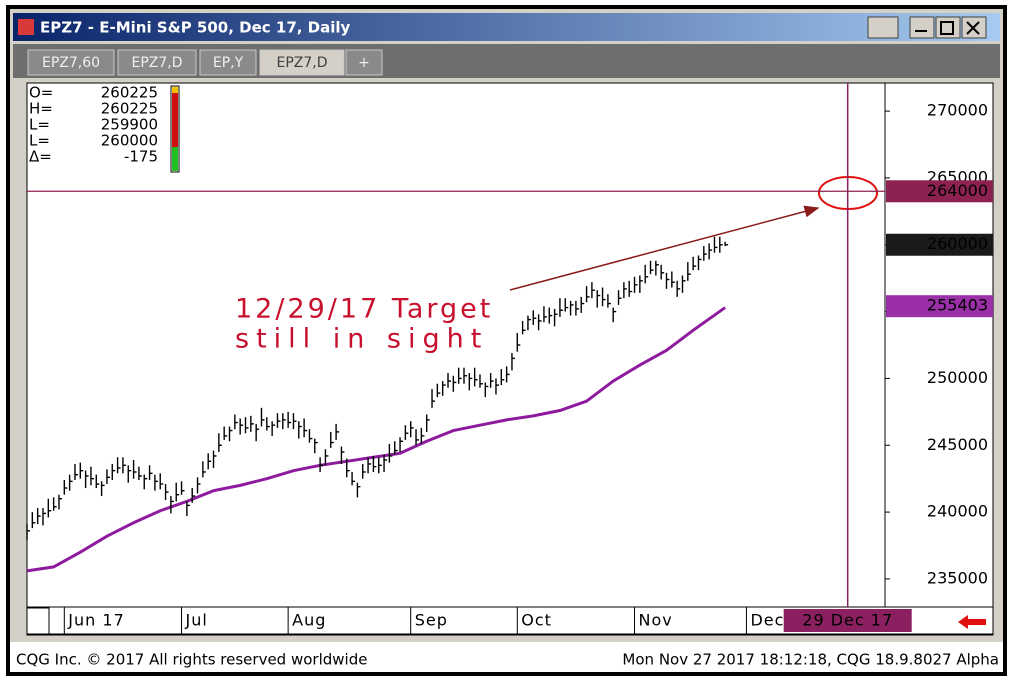 Image resolution: width=1014 pixels, height=686 pixels. I want to click on price-tag-label: 255403, so click(957, 305).